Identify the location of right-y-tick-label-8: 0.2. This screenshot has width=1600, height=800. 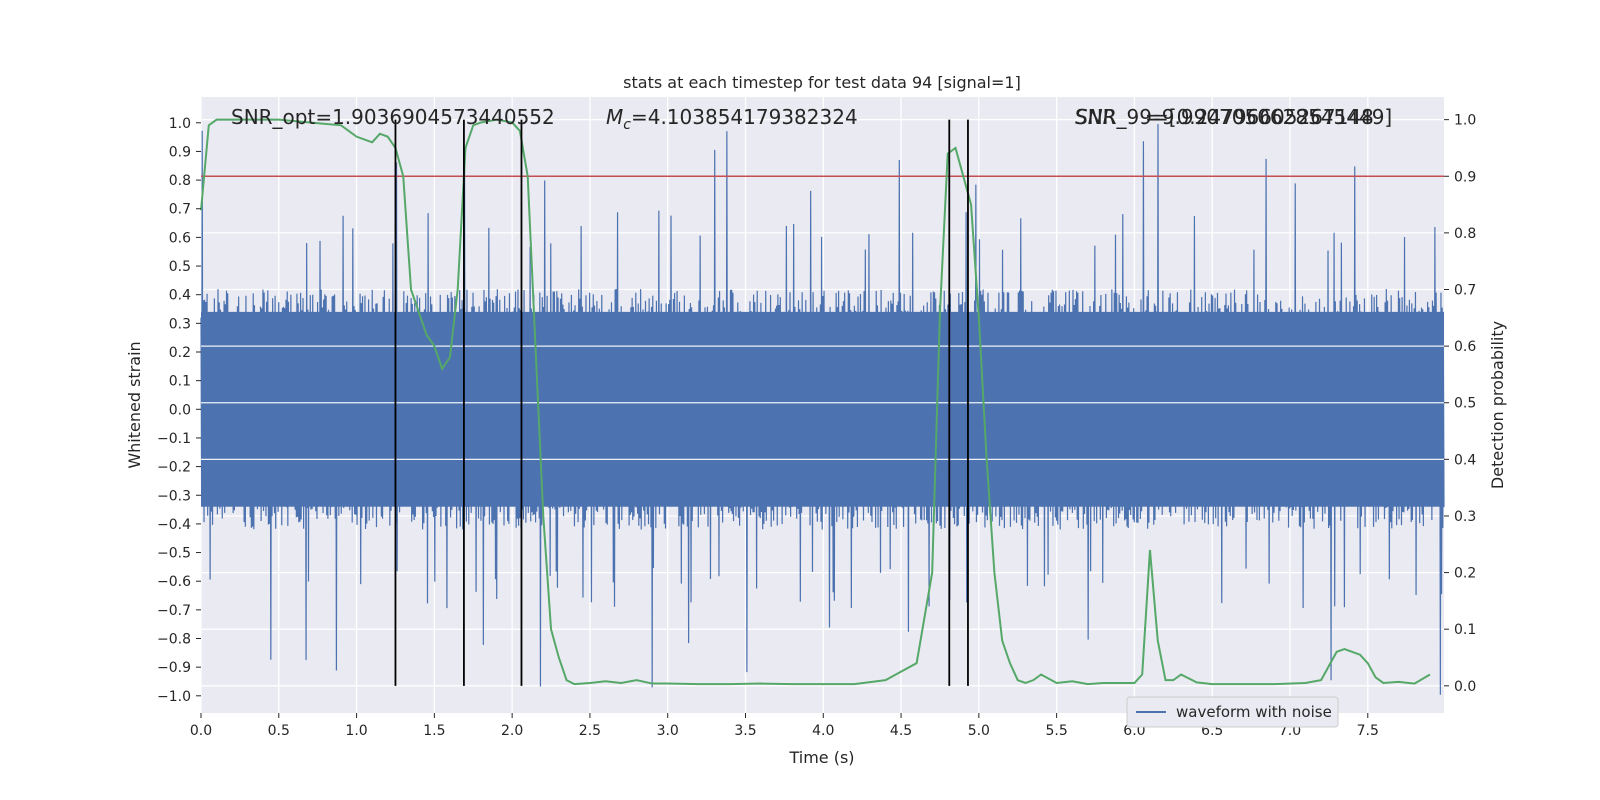
(1465, 574).